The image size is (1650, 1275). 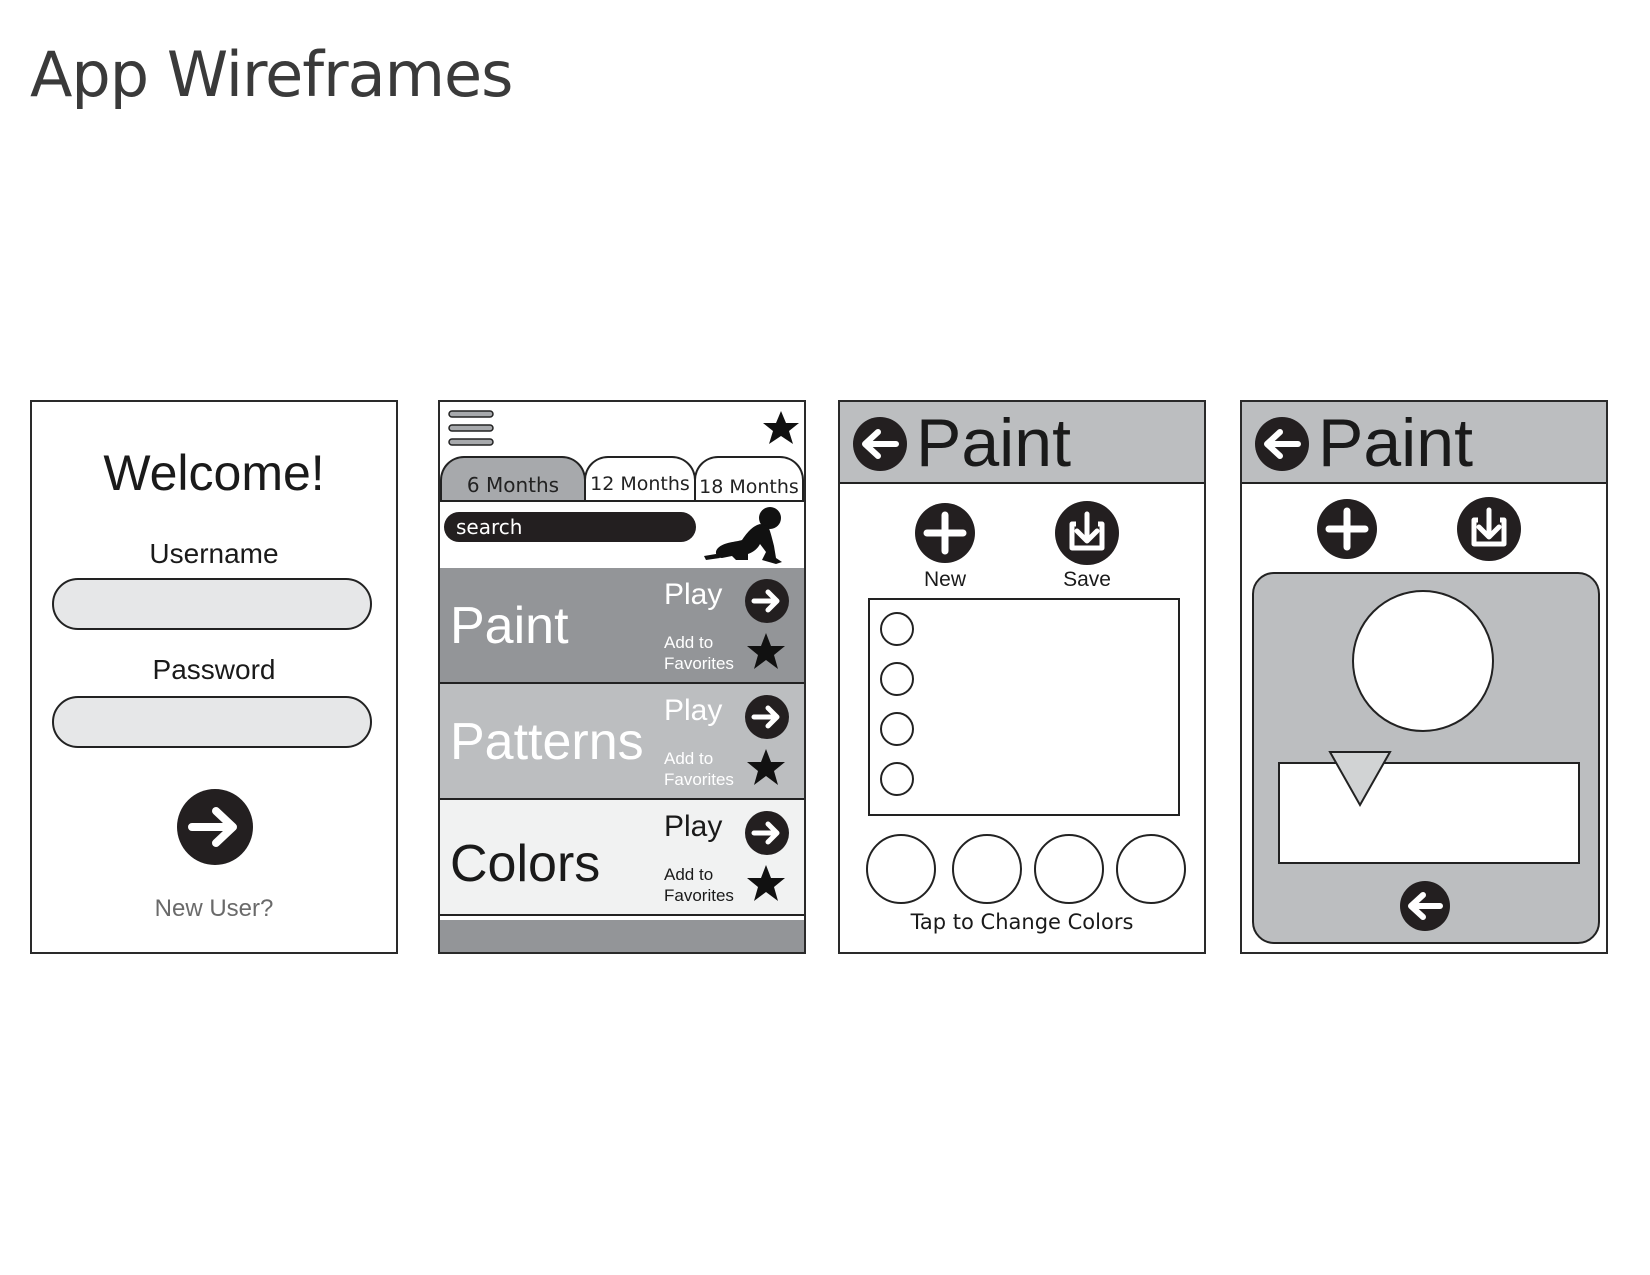 What do you see at coordinates (622, 936) in the screenshot?
I see `bottom-bar` at bounding box center [622, 936].